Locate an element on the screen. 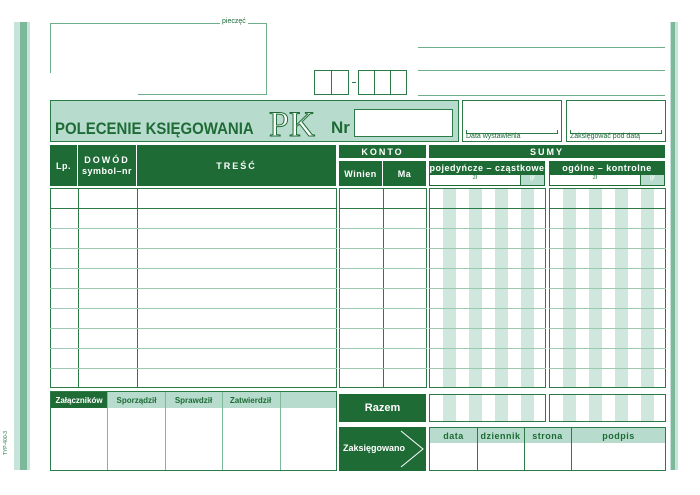 The width and height of the screenshot is (700, 495). col-lp: Lp. is located at coordinates (63, 165).